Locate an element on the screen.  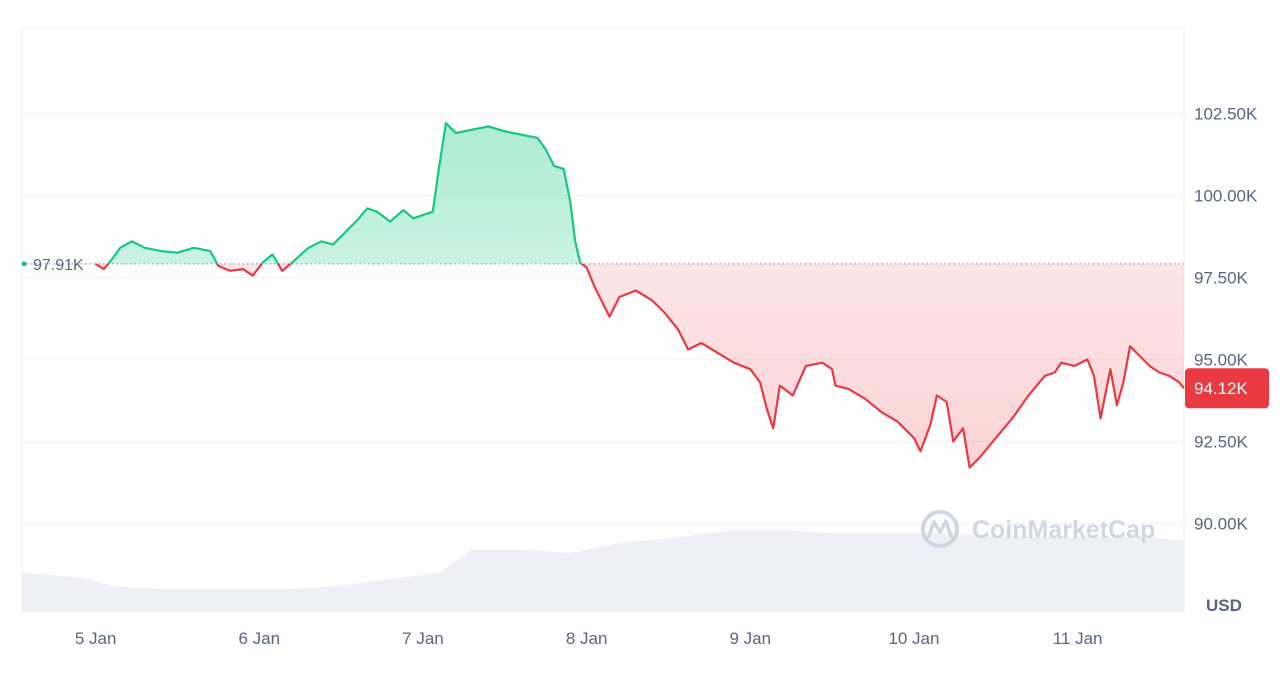
x-tick-label: 8 Jan is located at coordinates (587, 638).